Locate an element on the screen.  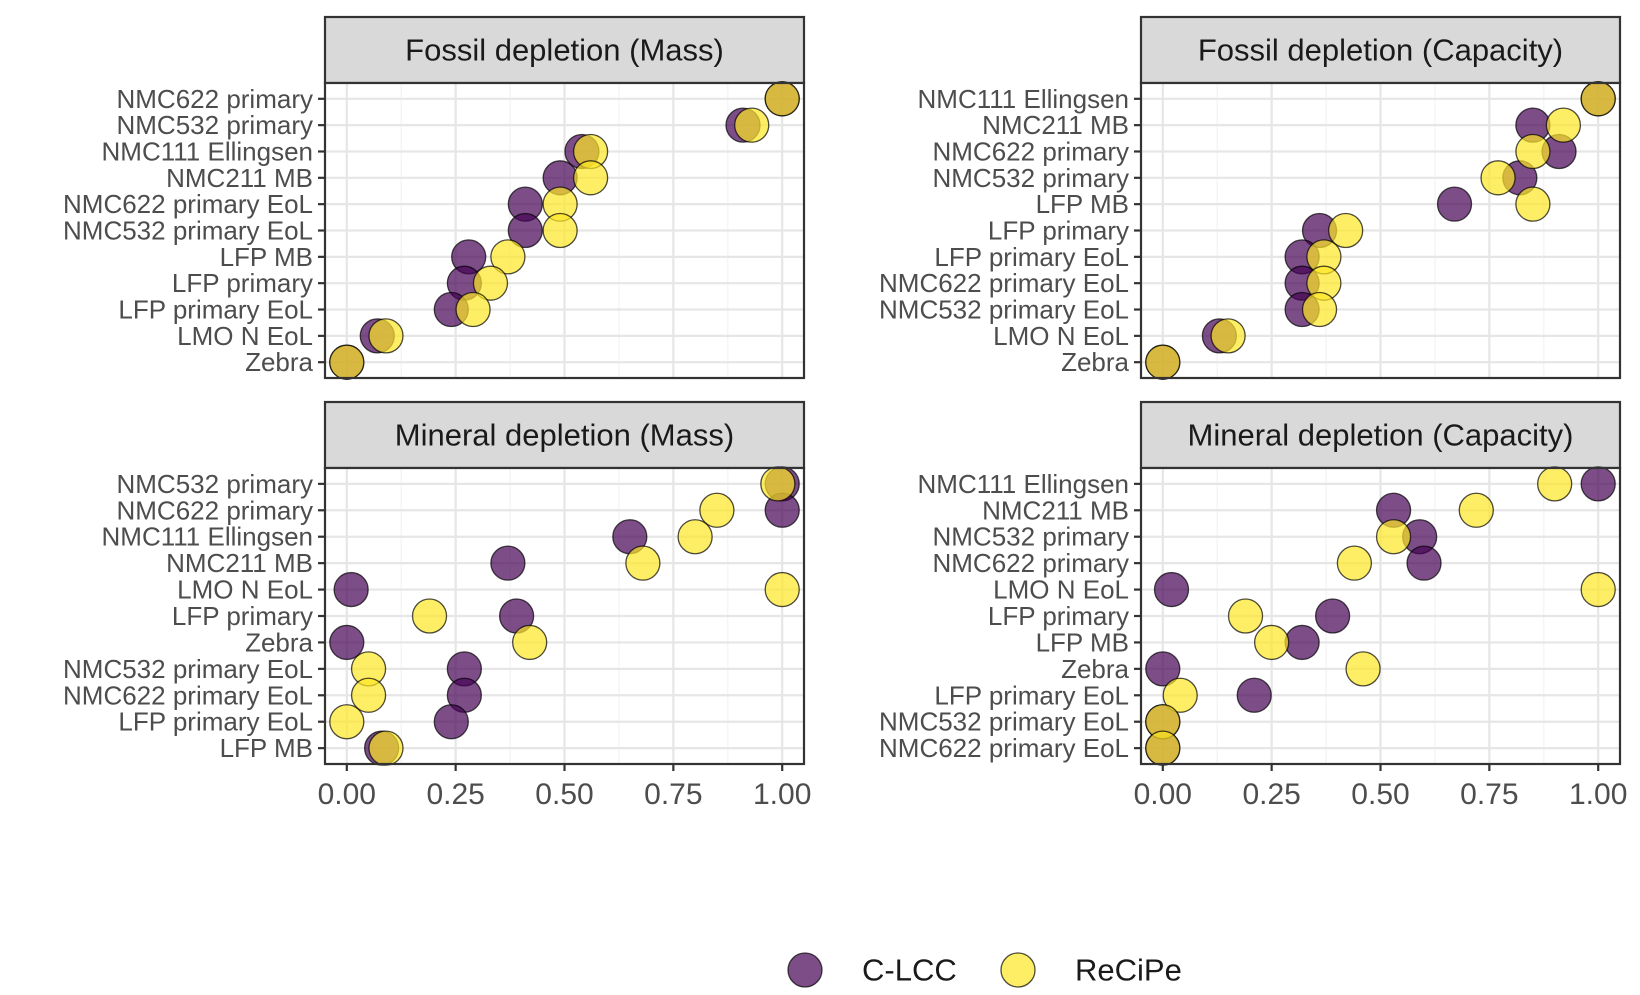
facet-title: Fossil depletion (Capacity) is located at coordinates (1380, 50).